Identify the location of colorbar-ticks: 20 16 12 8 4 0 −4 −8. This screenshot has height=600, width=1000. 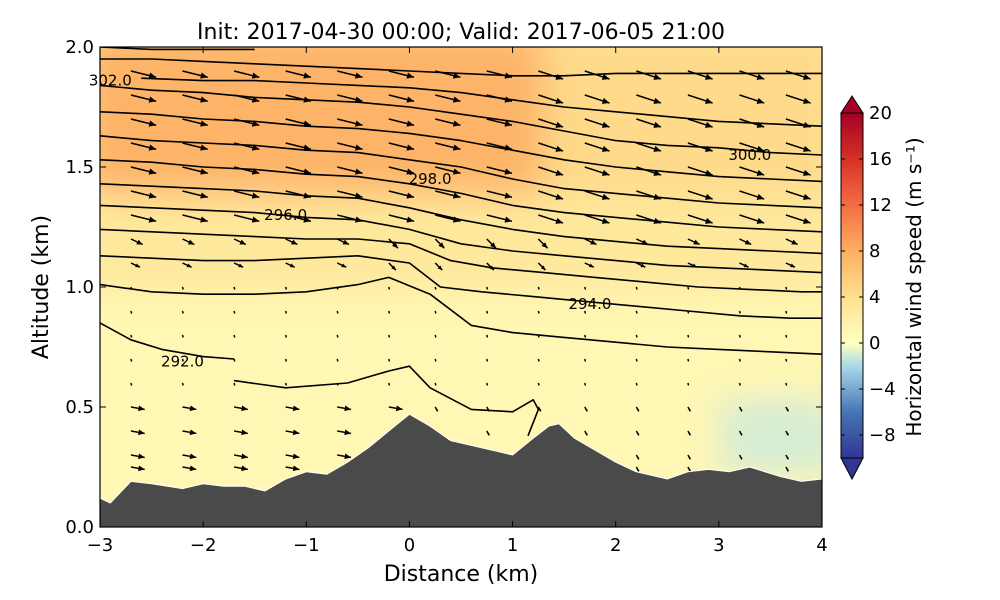
(868, 274).